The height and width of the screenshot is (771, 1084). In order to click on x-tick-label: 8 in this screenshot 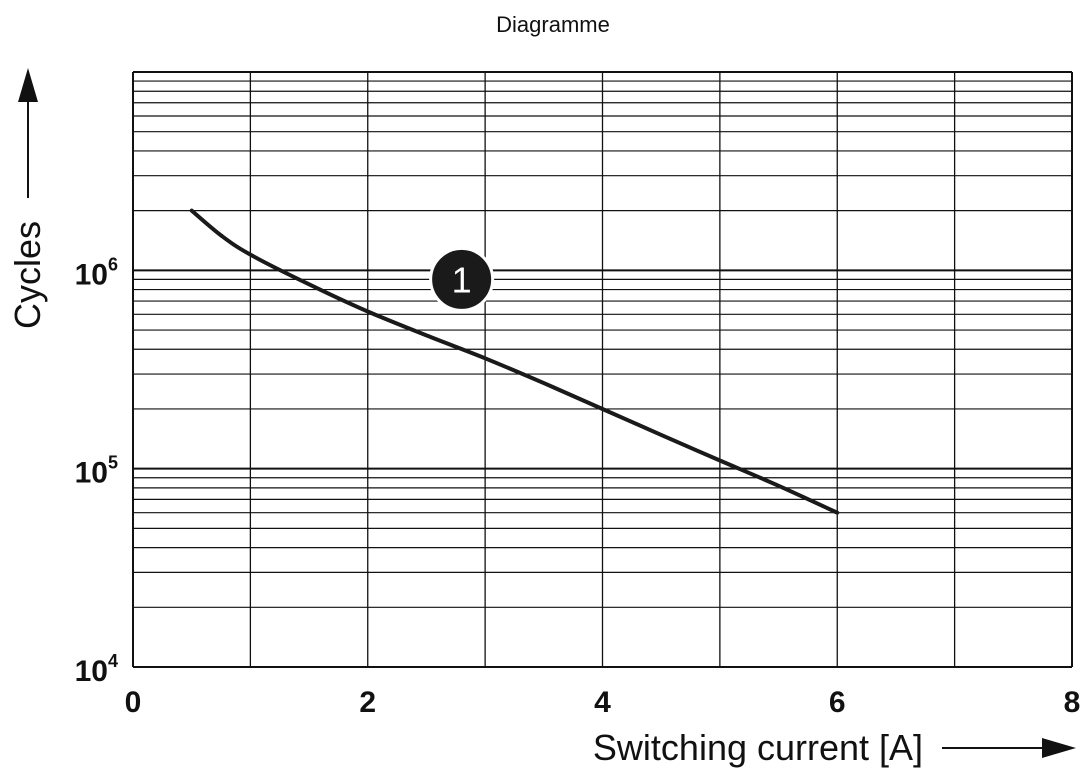, I will do `click(1072, 702)`.